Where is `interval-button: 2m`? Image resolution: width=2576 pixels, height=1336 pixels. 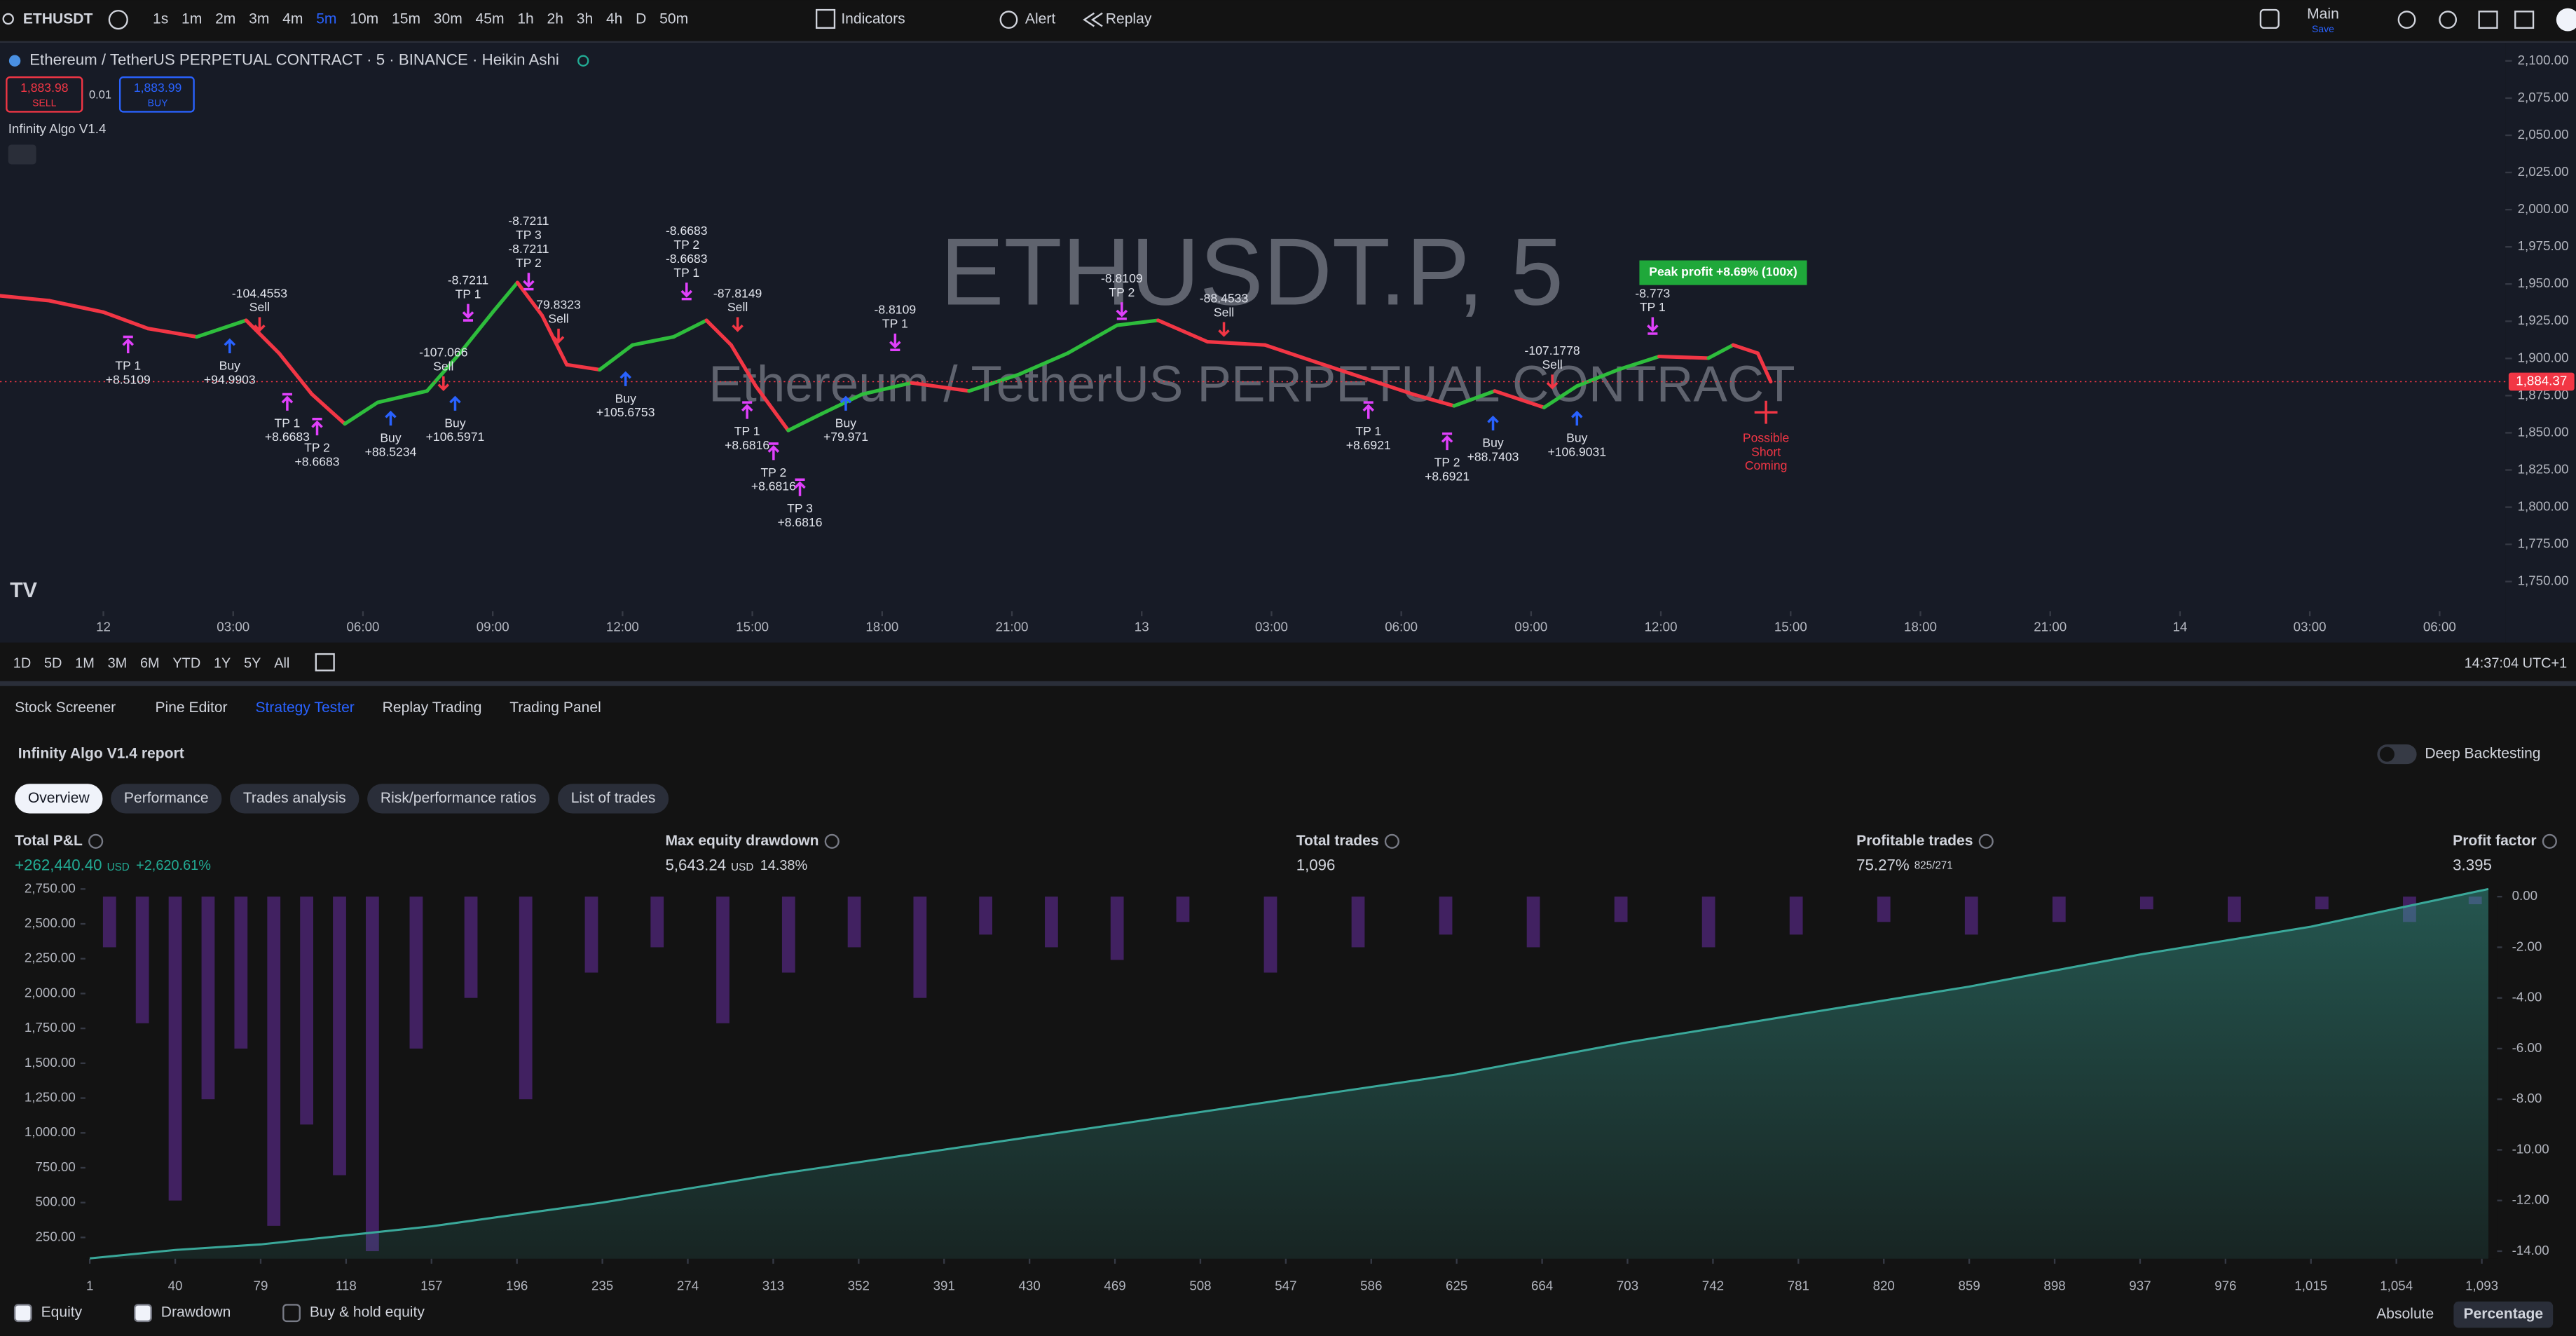
interval-button: 2m is located at coordinates (225, 19).